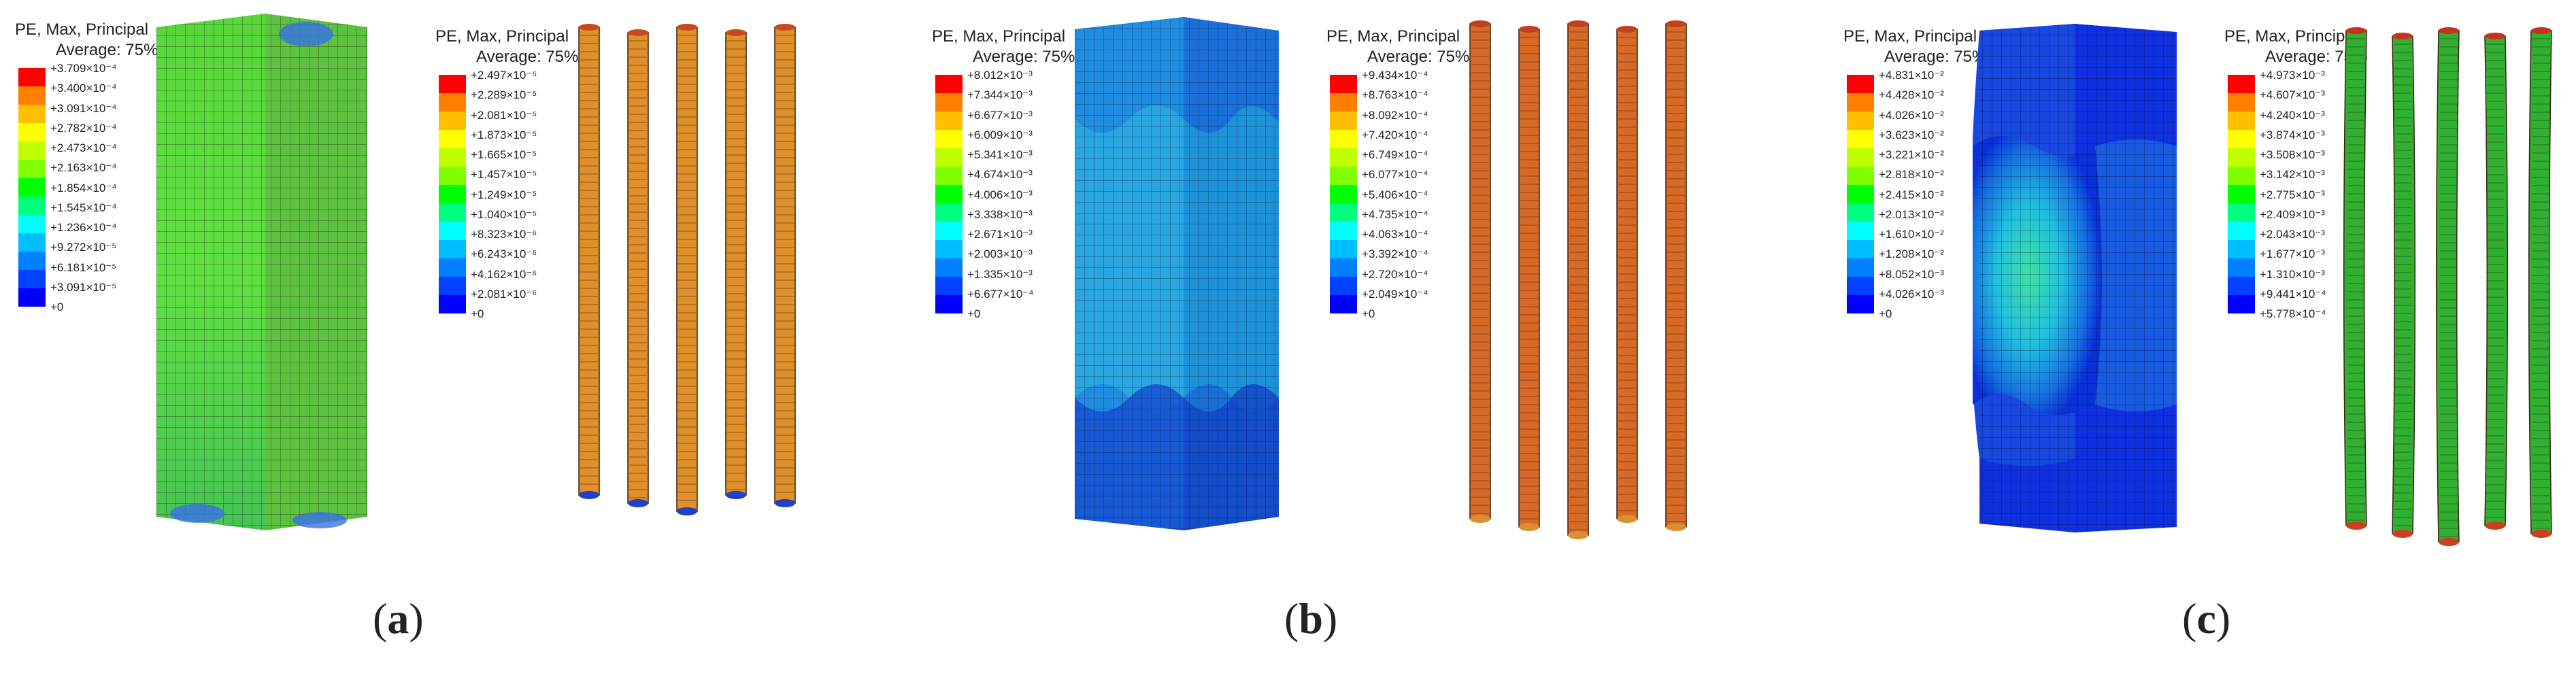  What do you see at coordinates (1000, 214) in the screenshot?
I see `colorbar-tick-label: +3.338×10⁻³` at bounding box center [1000, 214].